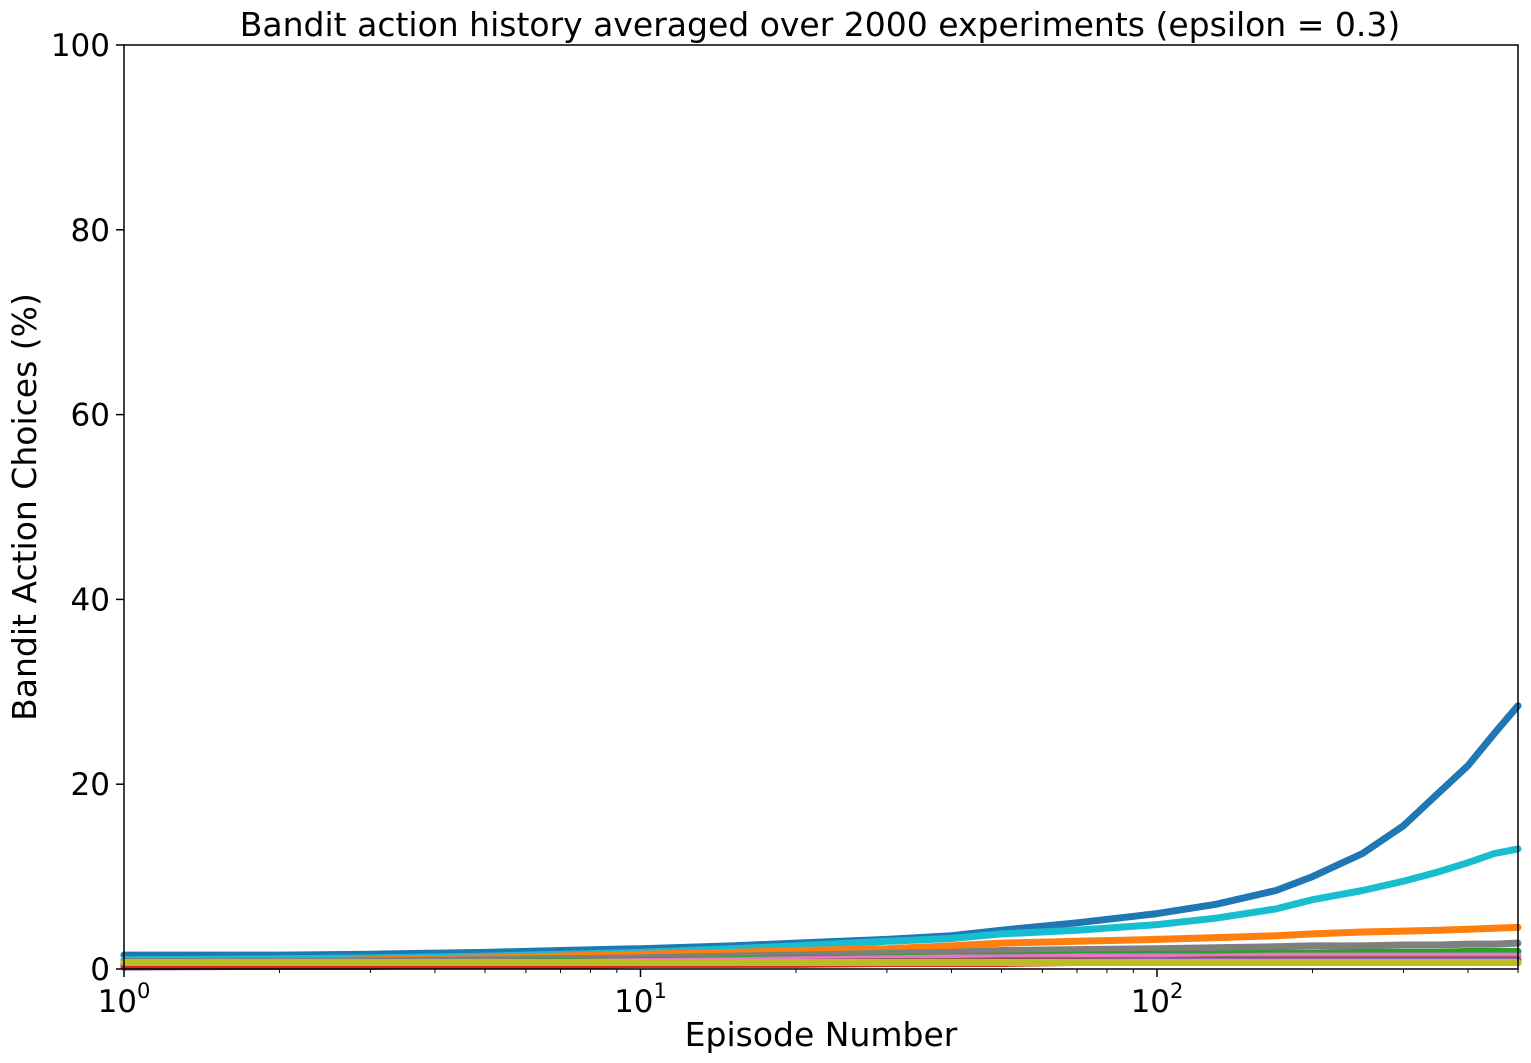 This screenshot has width=1531, height=1063. Describe the element at coordinates (1176, 991) in the screenshot. I see `x-tick-exponent: 2` at that location.